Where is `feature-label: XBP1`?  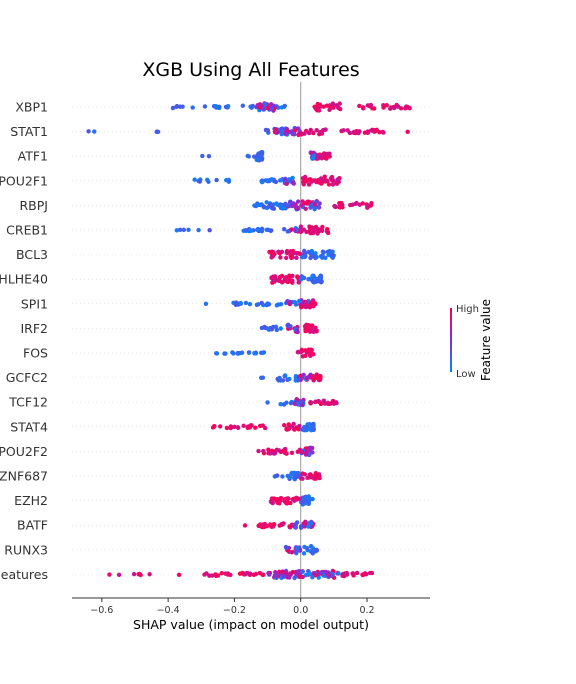 feature-label: XBP1 is located at coordinates (31, 107).